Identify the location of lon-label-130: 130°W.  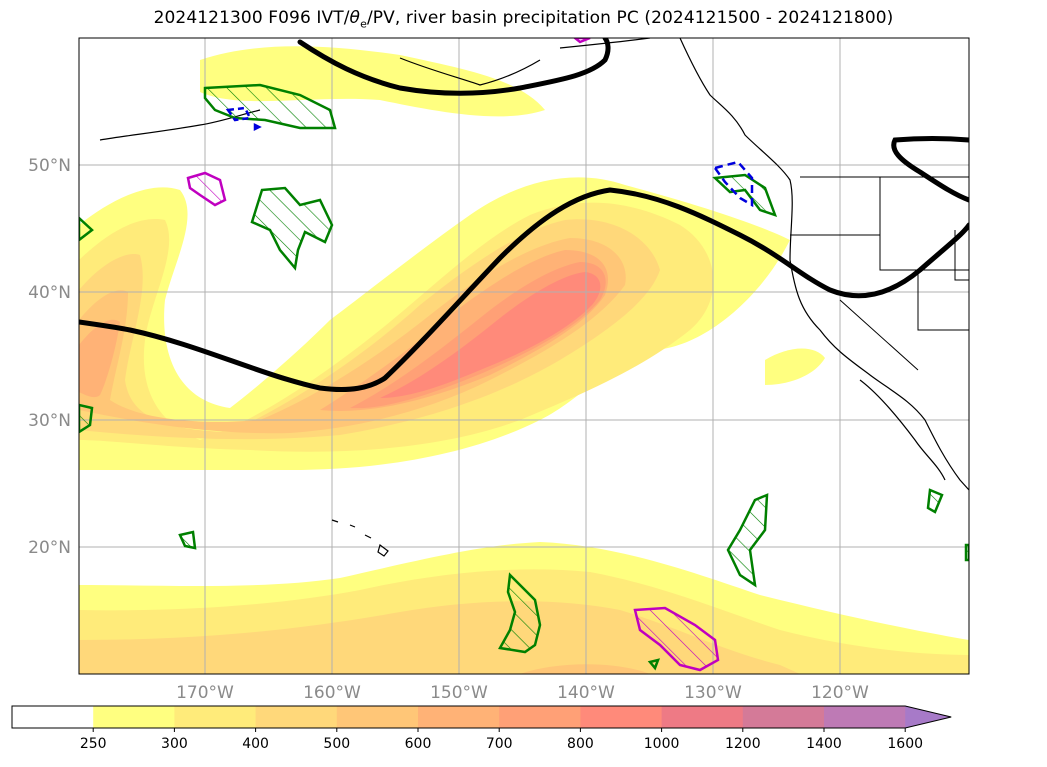
(713, 693).